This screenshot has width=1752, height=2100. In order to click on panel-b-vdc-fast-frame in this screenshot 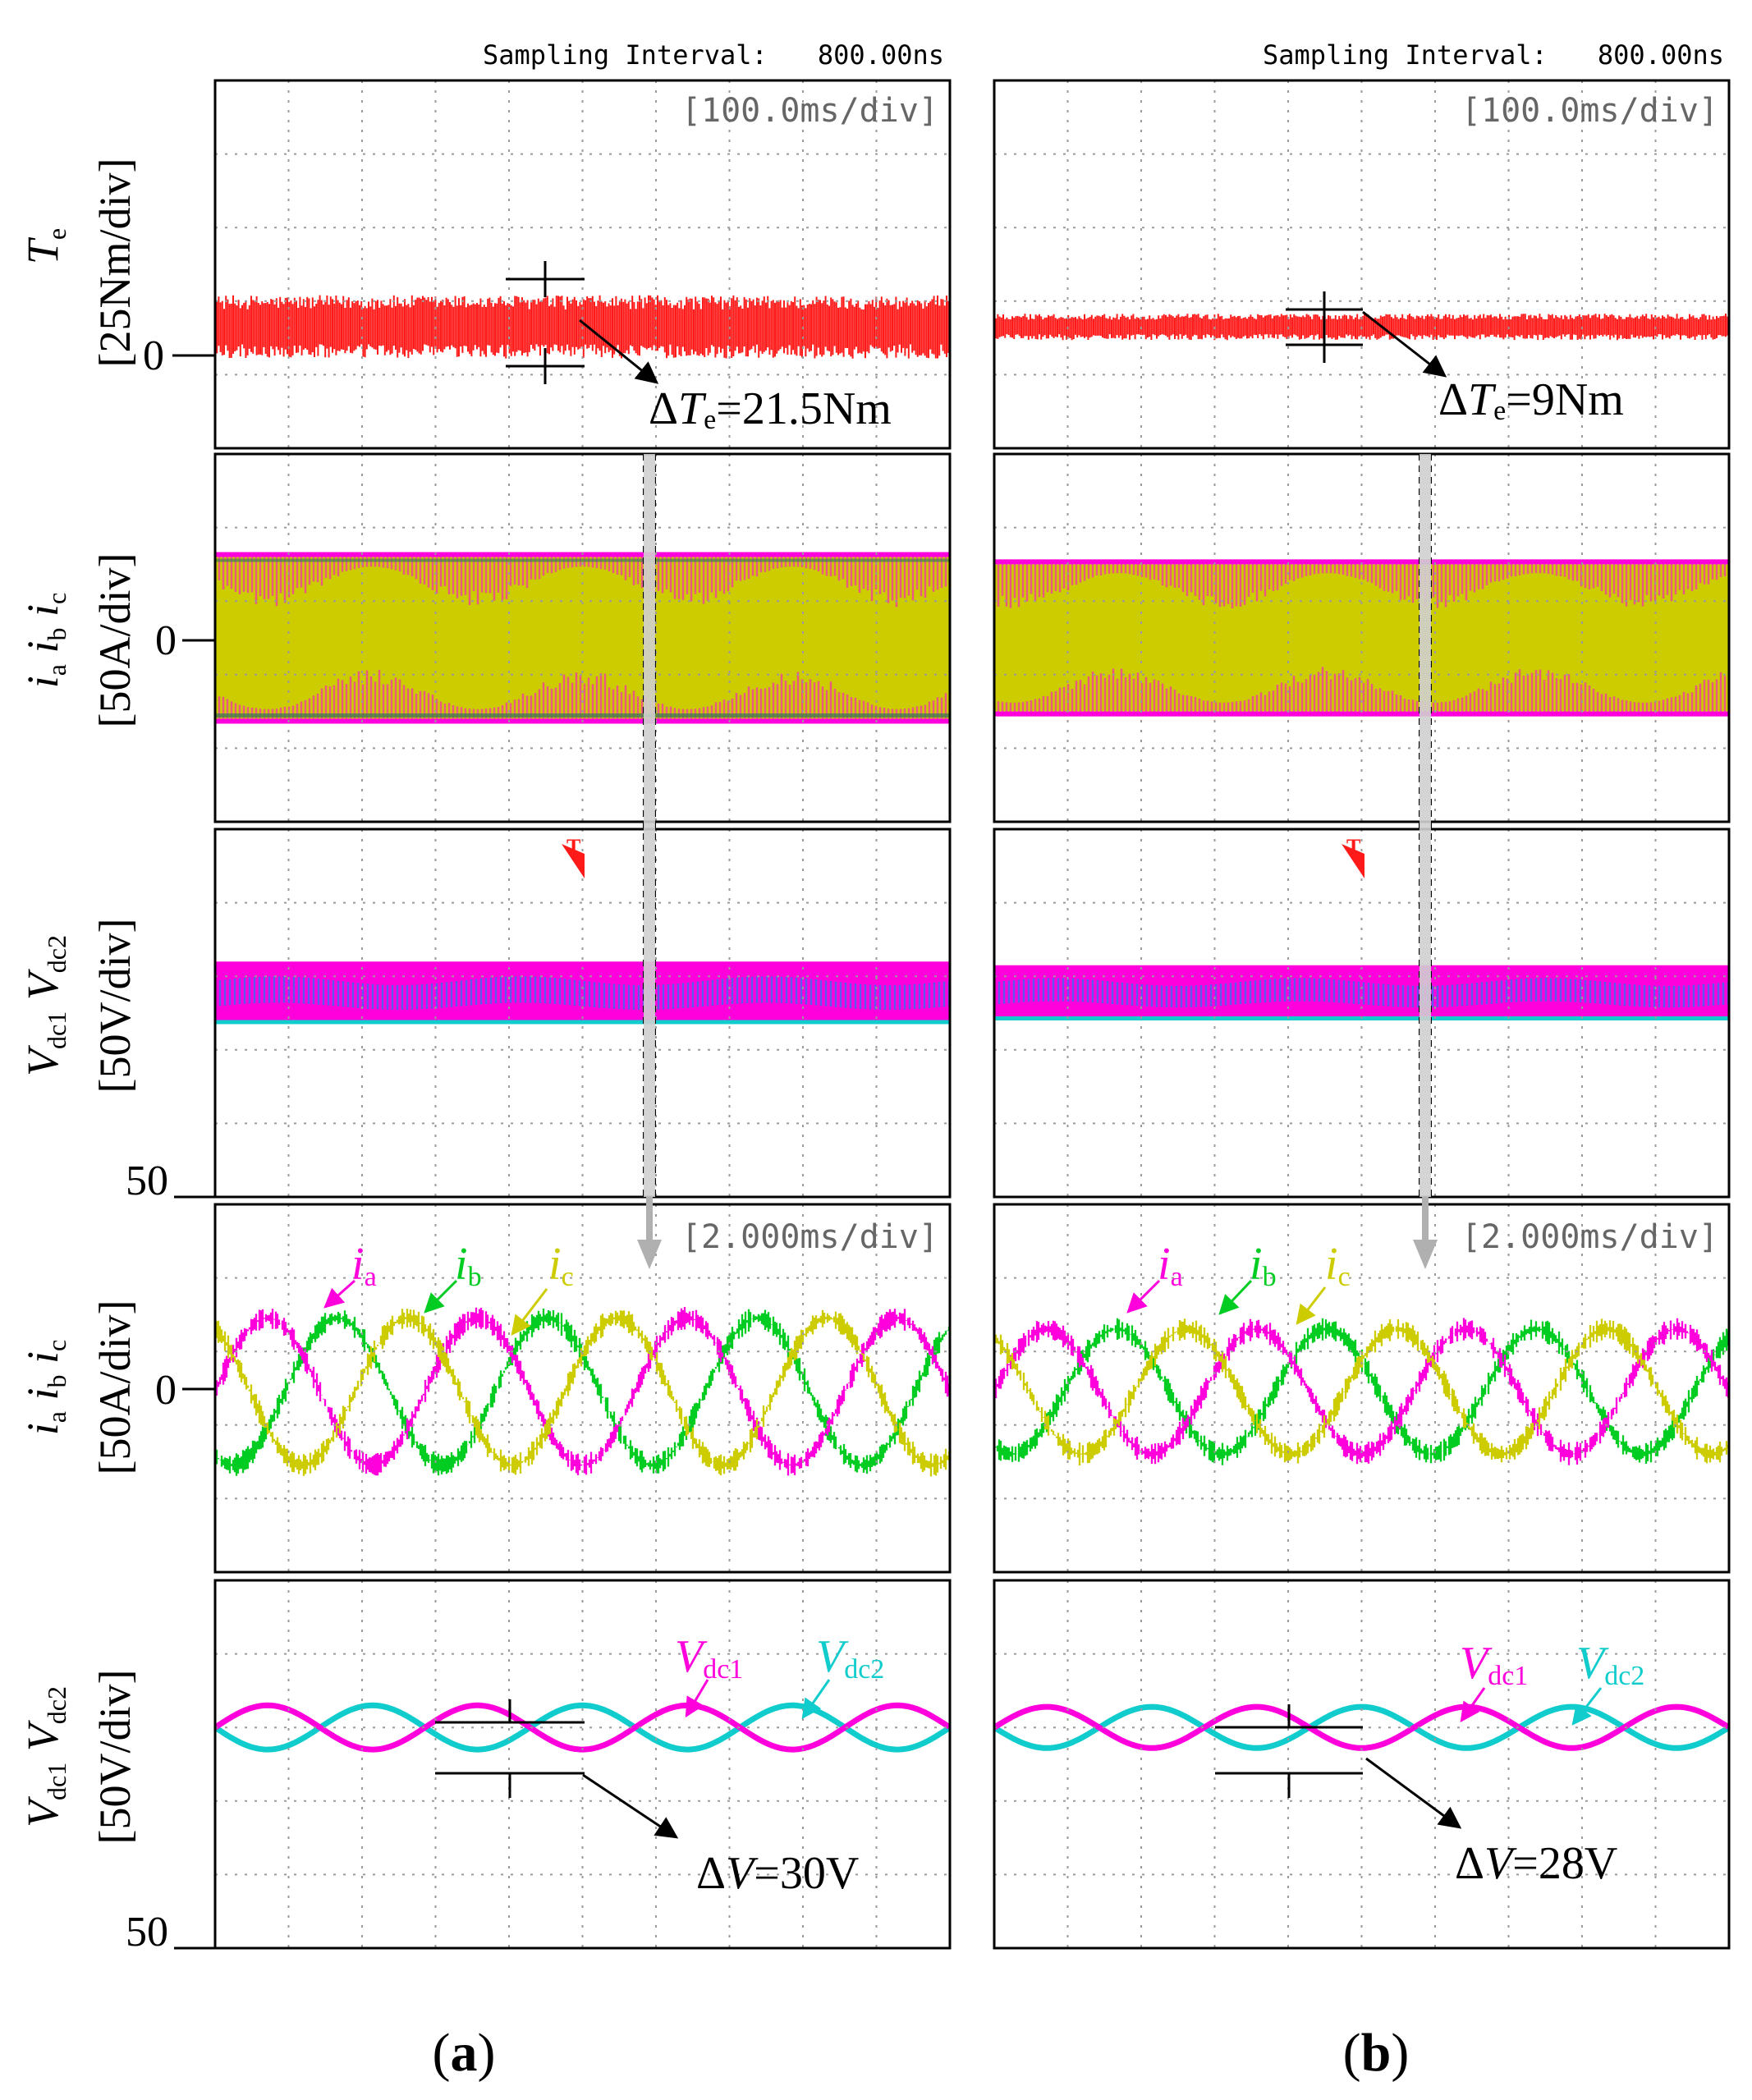, I will do `click(1362, 1765)`.